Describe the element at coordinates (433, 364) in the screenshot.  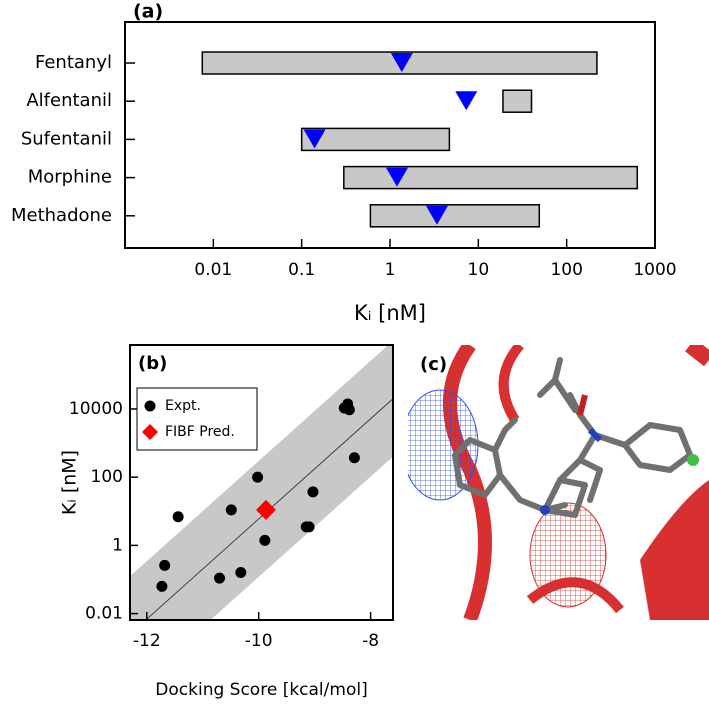
I see `panel-label: (c)` at that location.